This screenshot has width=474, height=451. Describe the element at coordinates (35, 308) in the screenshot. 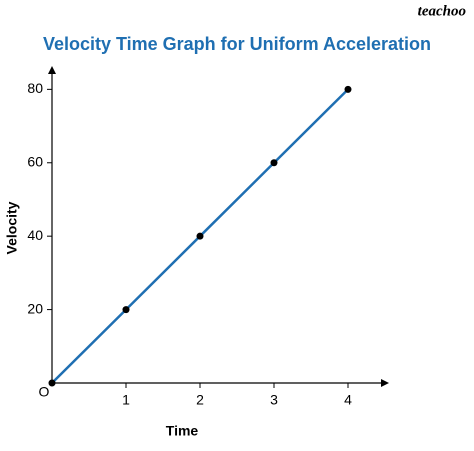

I see `y-tick-label: 20` at that location.